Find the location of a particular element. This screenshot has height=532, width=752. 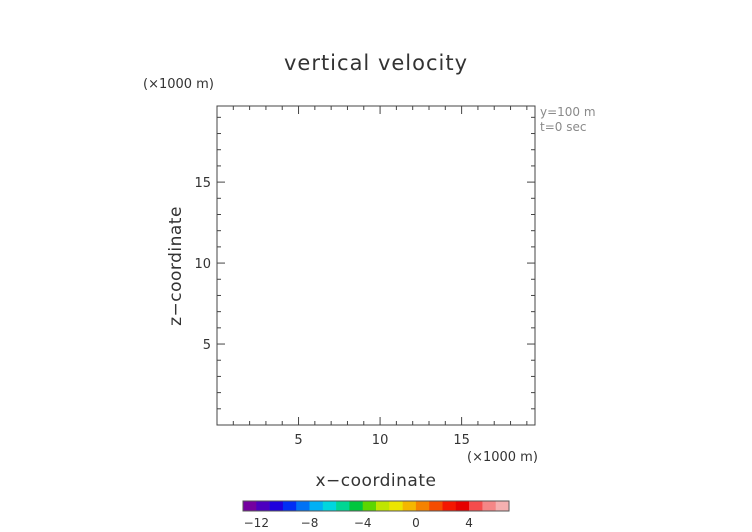

annotation-t: t=0 sec is located at coordinates (563, 127).